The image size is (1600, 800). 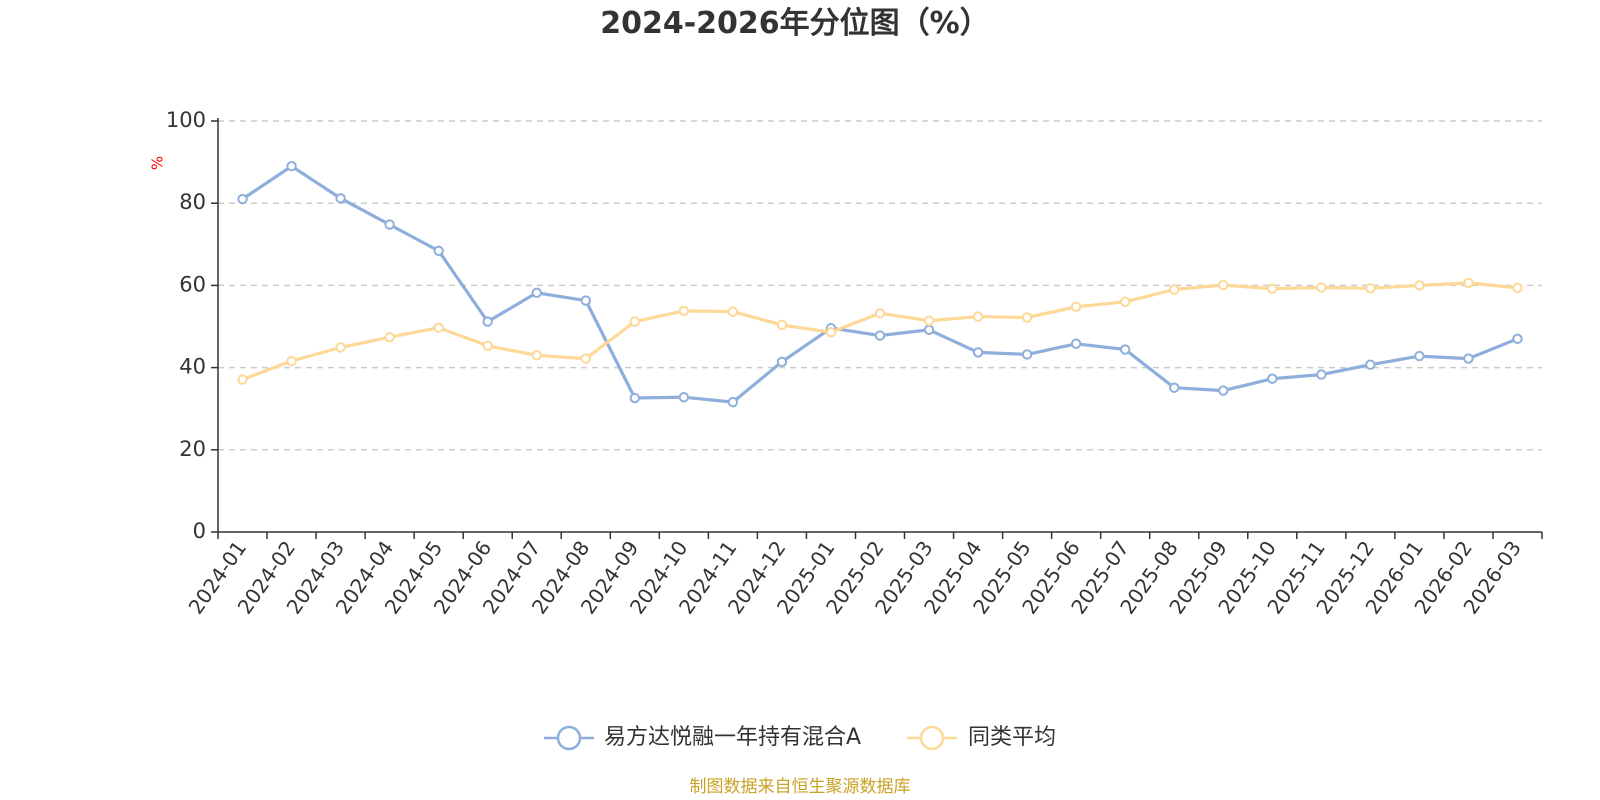 I want to click on legend-item-2: 同类平均, so click(x=981, y=738).